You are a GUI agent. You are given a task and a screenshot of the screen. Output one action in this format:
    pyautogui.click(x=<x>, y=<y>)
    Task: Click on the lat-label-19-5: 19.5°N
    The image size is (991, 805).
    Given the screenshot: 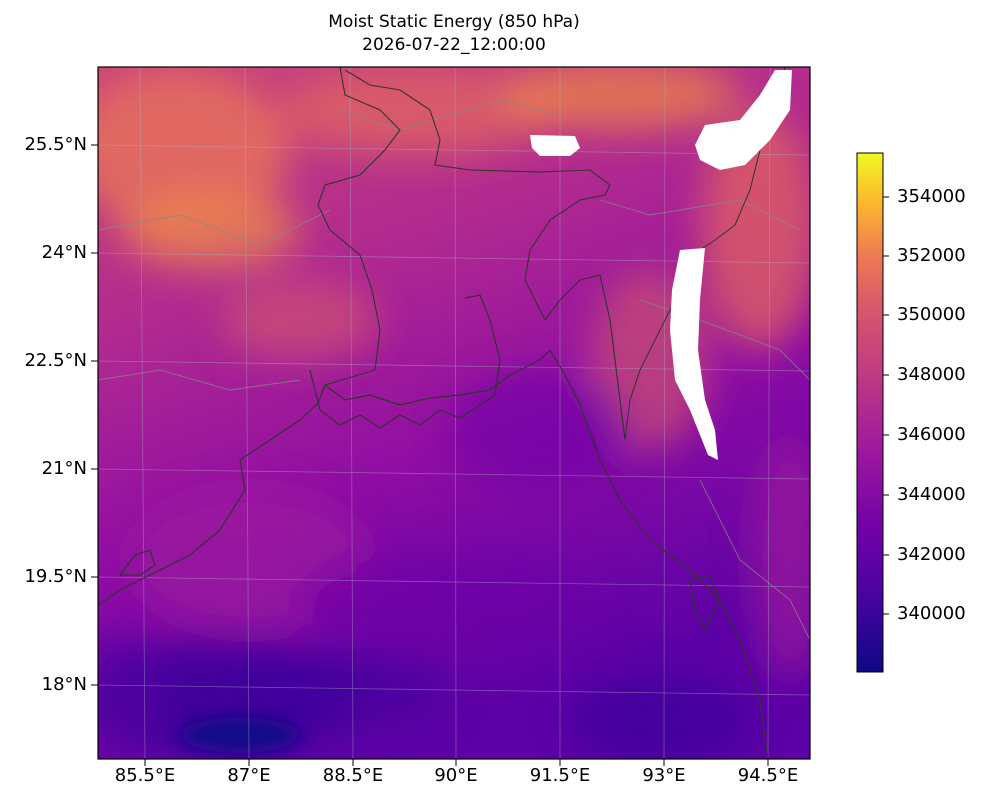 What is the action you would take?
    pyautogui.click(x=55, y=576)
    